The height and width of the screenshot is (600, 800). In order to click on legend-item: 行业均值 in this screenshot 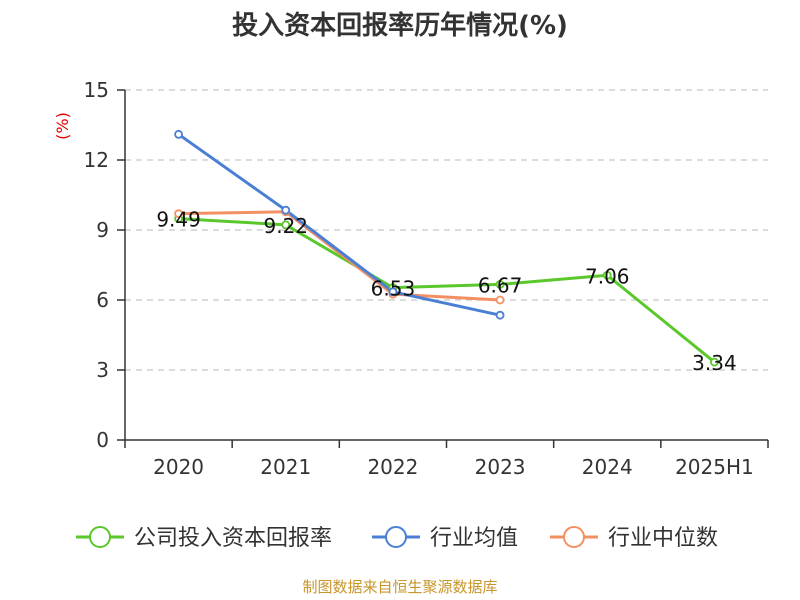, I will do `click(445, 538)`.